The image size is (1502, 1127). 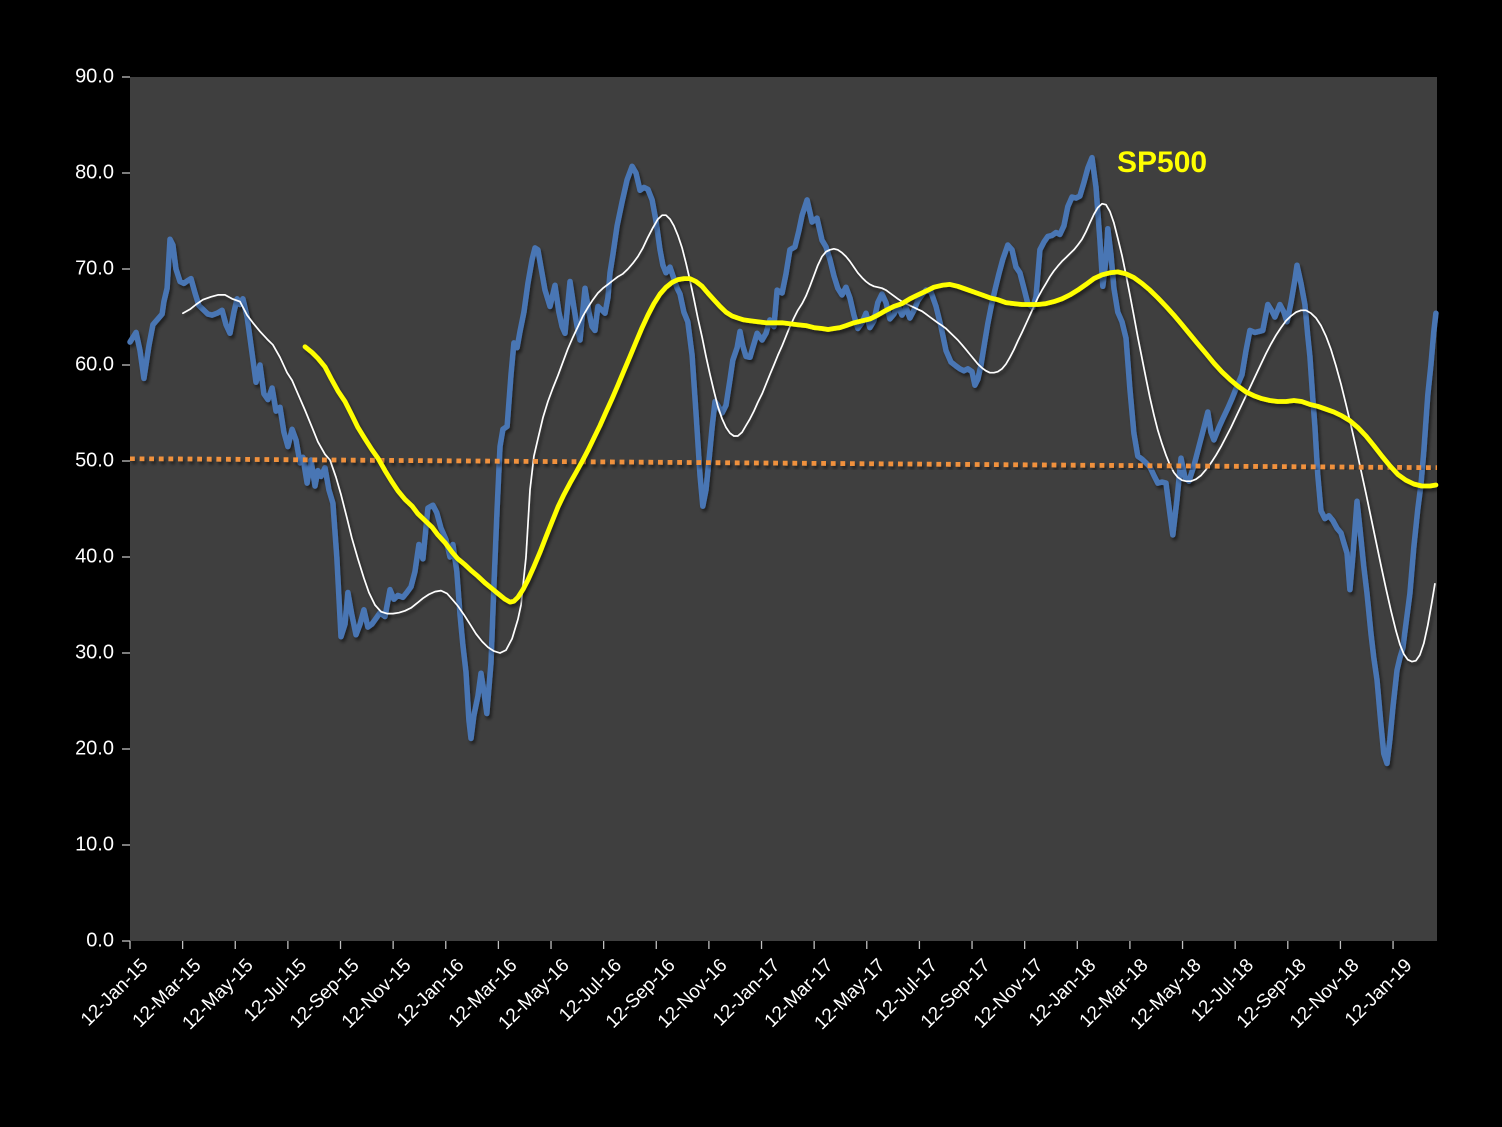 What do you see at coordinates (1162, 162) in the screenshot?
I see `series-label-sp500: SP500` at bounding box center [1162, 162].